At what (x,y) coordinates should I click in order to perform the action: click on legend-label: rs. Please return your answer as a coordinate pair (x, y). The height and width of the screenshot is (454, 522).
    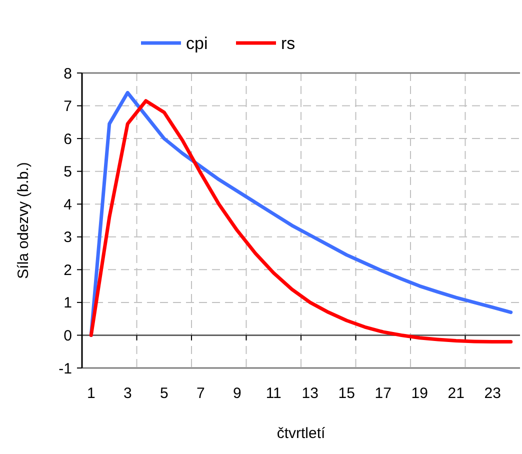
    Looking at the image, I should click on (288, 43).